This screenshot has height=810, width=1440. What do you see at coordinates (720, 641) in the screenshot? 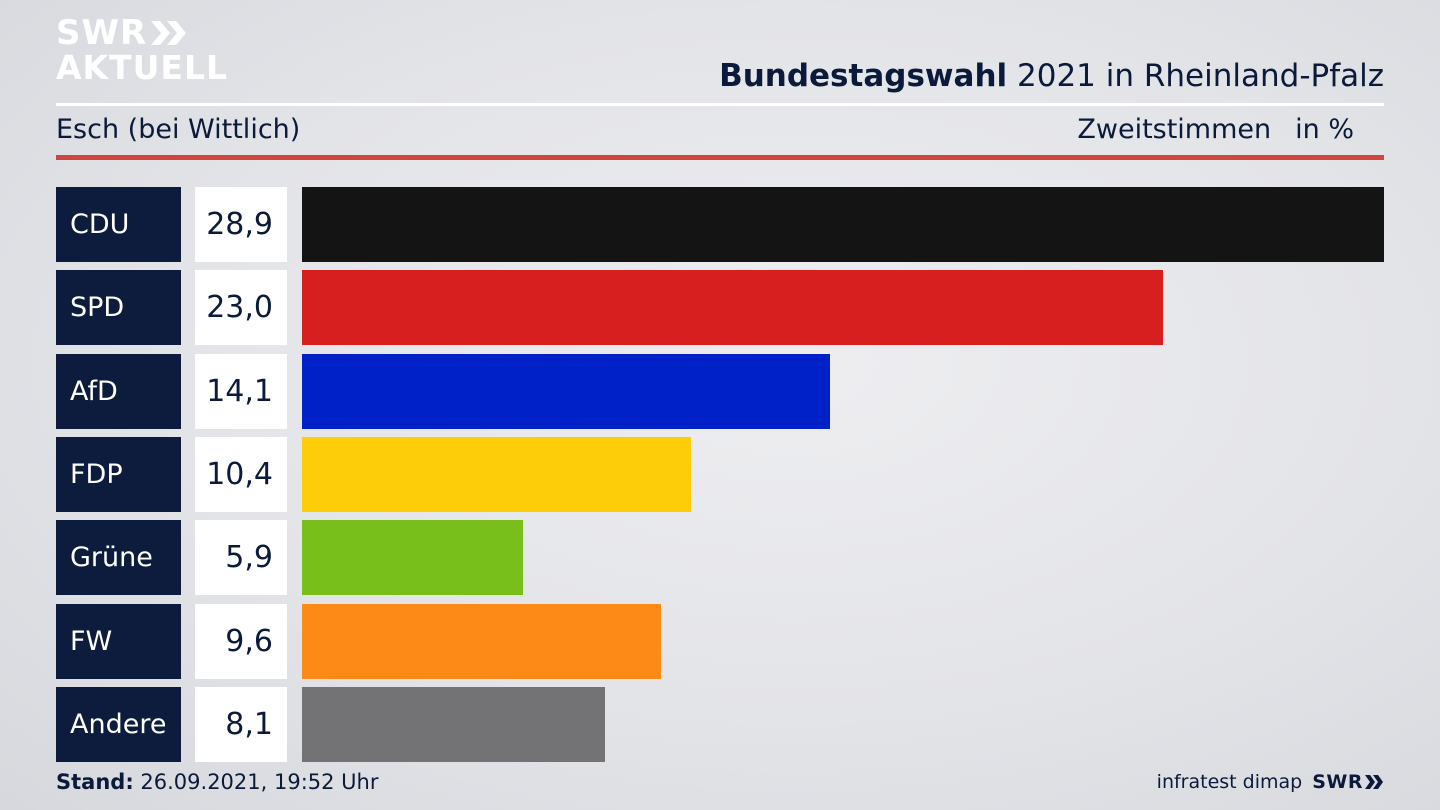
I see `bar-row: FW 9,6` at bounding box center [720, 641].